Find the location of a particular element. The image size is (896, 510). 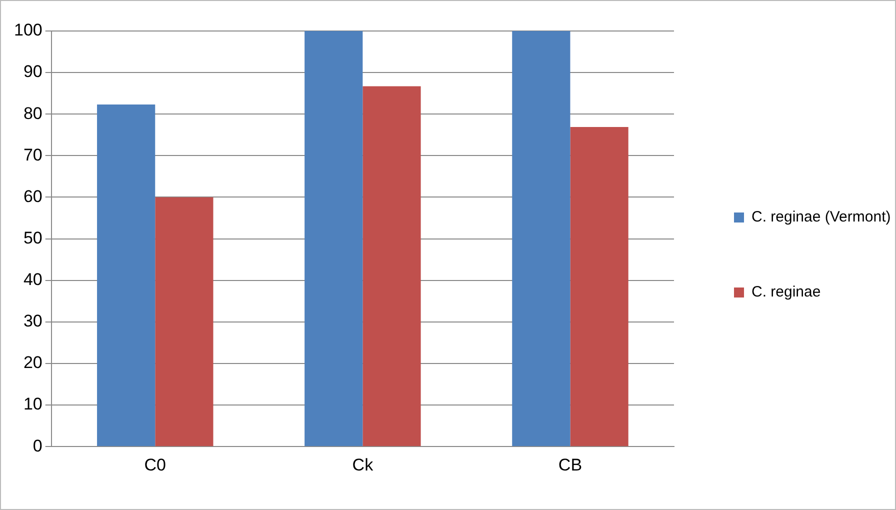

y-tick-label: 80 is located at coordinates (32, 113).